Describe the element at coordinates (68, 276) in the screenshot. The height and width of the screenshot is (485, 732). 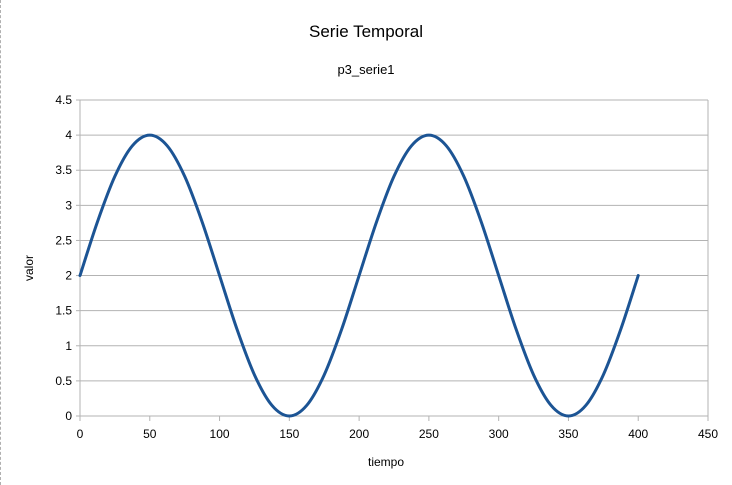
I see `y-tick-label: 2` at that location.